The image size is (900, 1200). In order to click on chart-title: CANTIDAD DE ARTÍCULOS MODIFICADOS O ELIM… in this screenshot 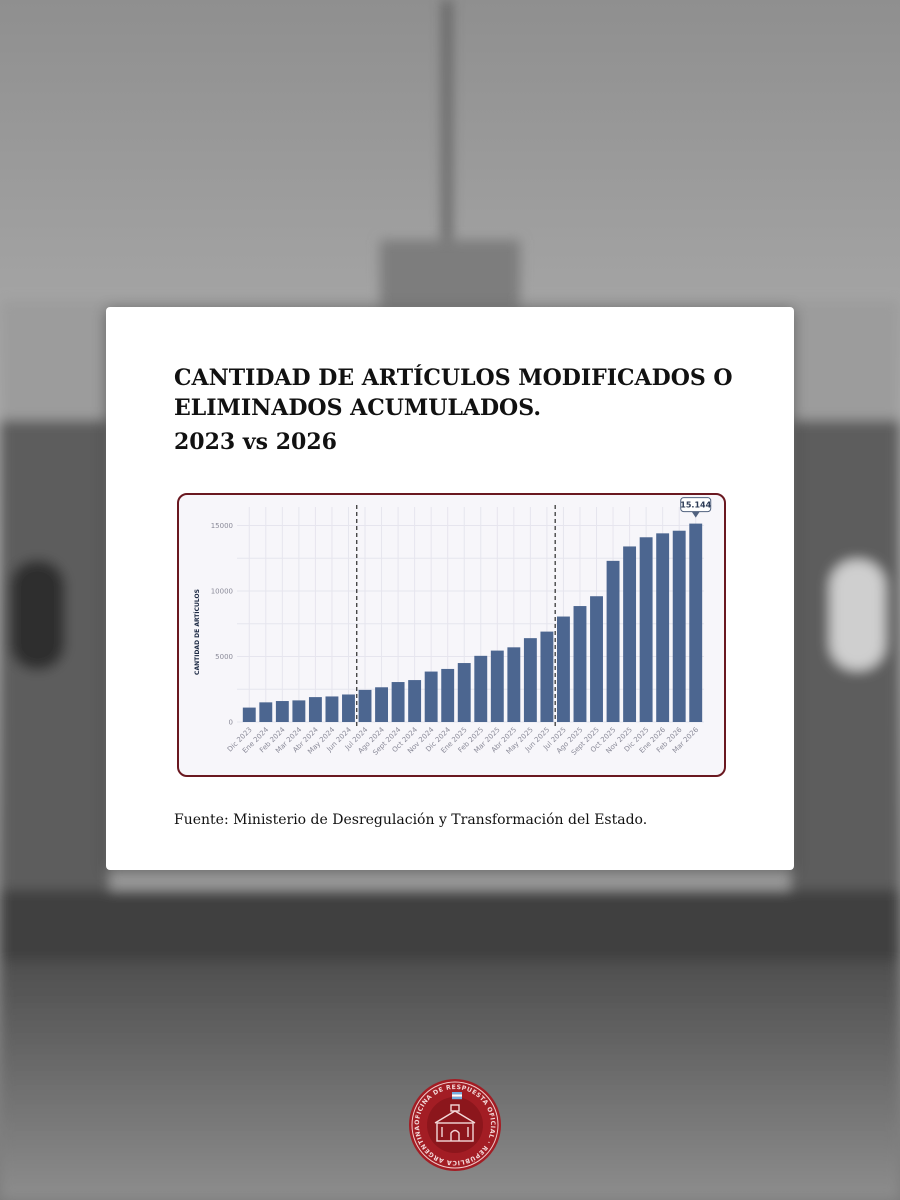, I will do `click(453, 393)`.